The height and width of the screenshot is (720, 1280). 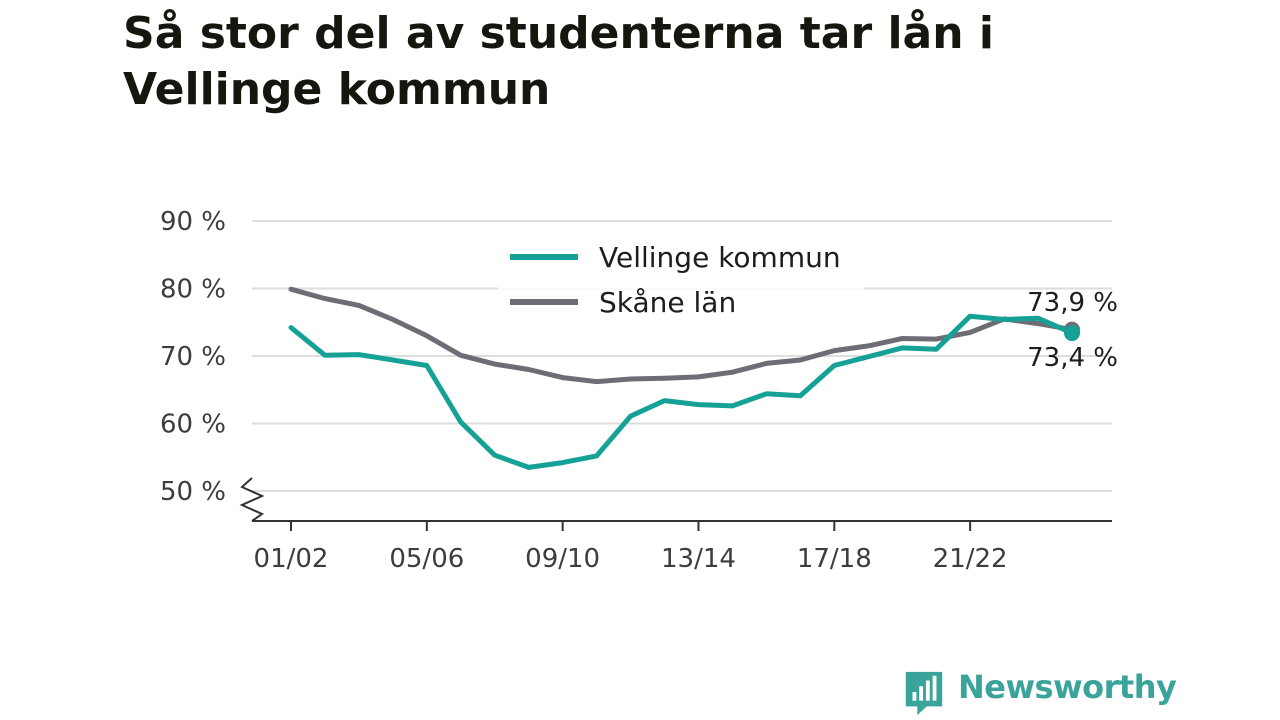 What do you see at coordinates (193, 290) in the screenshot?
I see `y-tick-label: 80 %` at bounding box center [193, 290].